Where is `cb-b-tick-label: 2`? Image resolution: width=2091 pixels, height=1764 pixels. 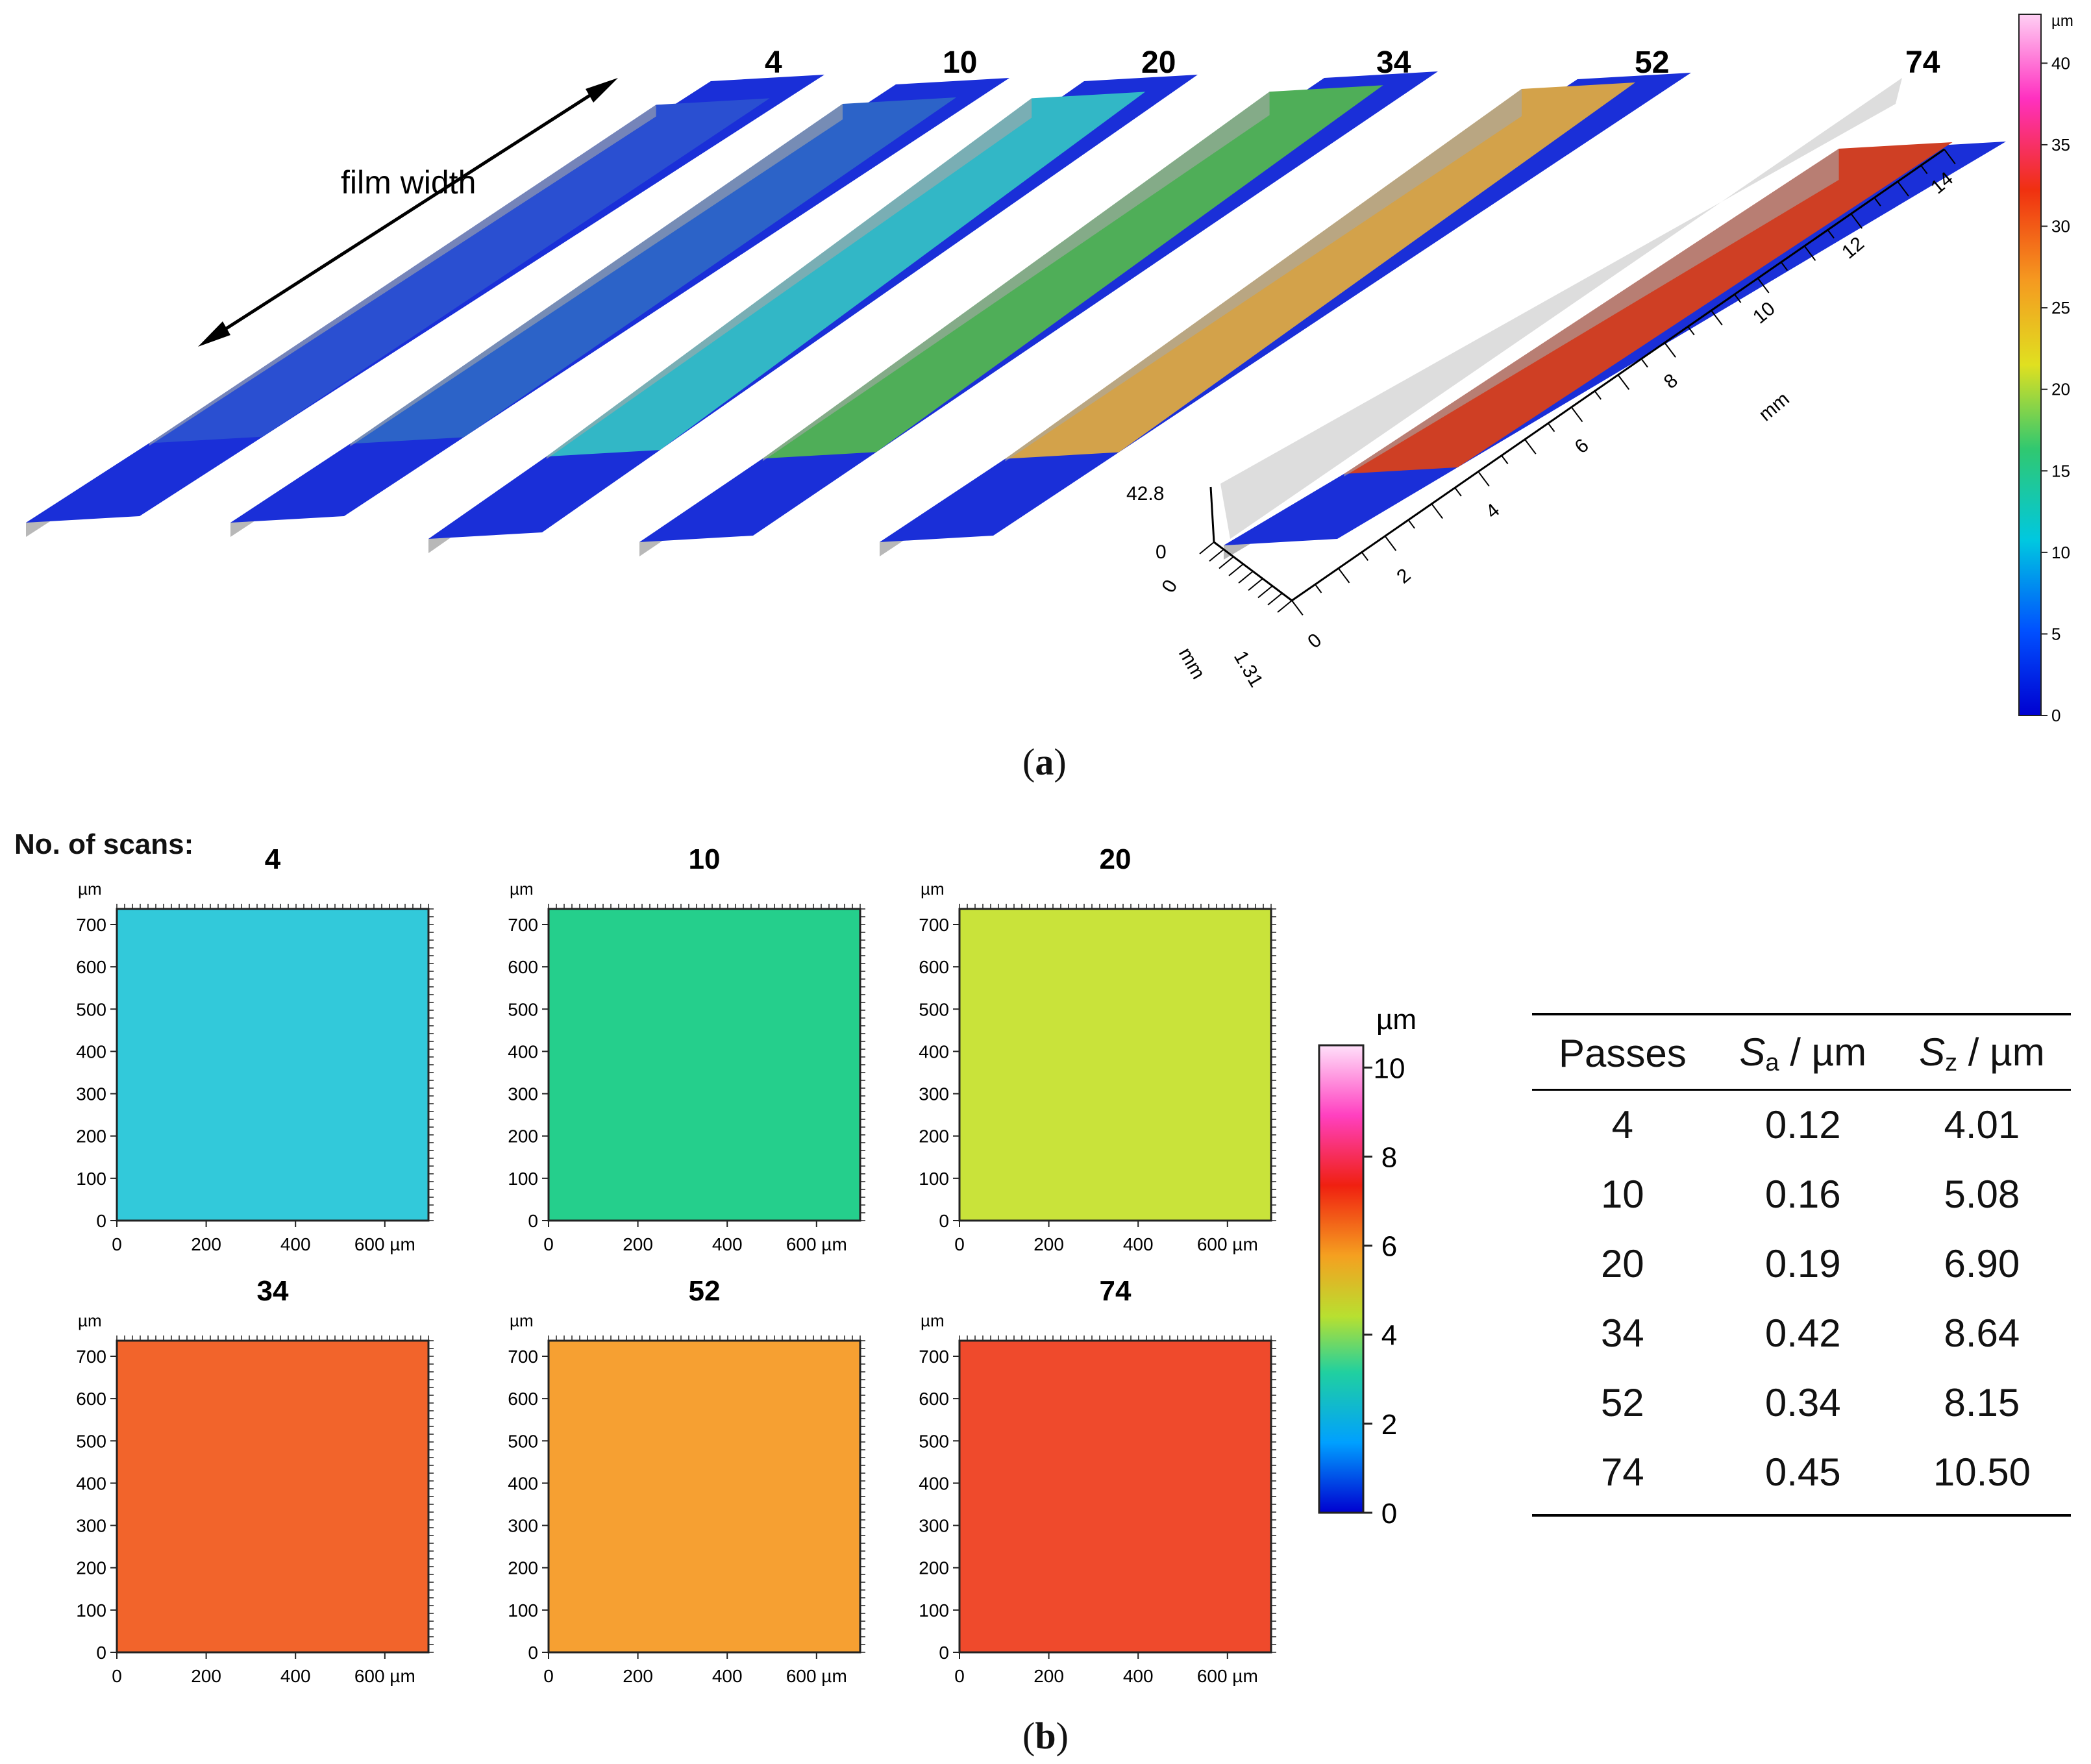
cb-b-tick-label: 2 is located at coordinates (1389, 1425).